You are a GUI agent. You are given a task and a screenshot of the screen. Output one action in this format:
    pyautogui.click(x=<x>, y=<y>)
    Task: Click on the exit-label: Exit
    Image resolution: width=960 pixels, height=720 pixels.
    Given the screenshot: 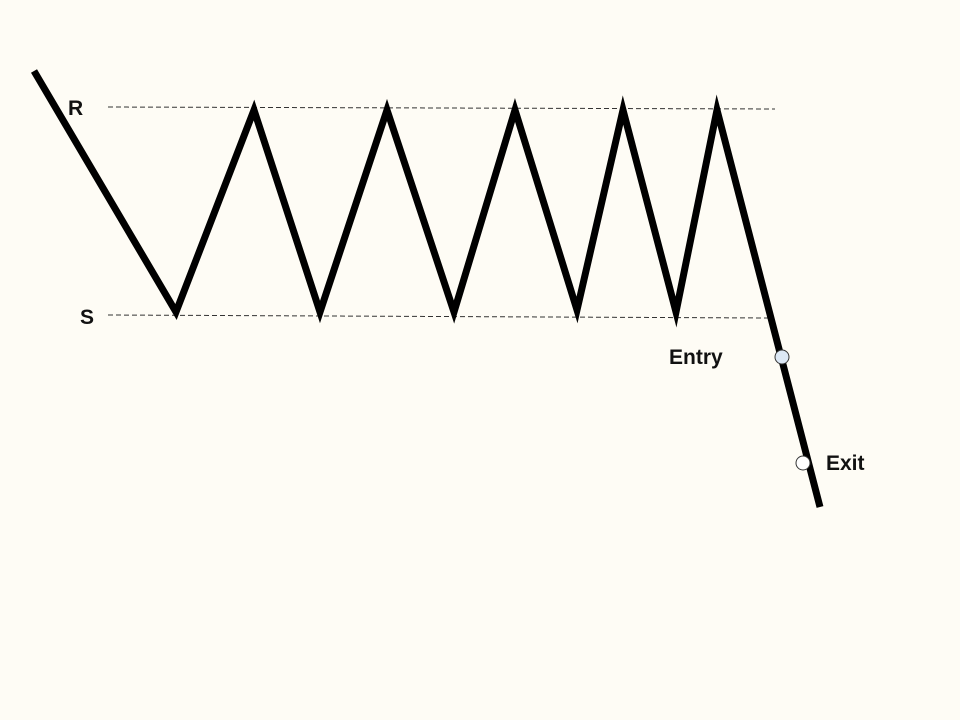 What is the action you would take?
    pyautogui.click(x=845, y=463)
    